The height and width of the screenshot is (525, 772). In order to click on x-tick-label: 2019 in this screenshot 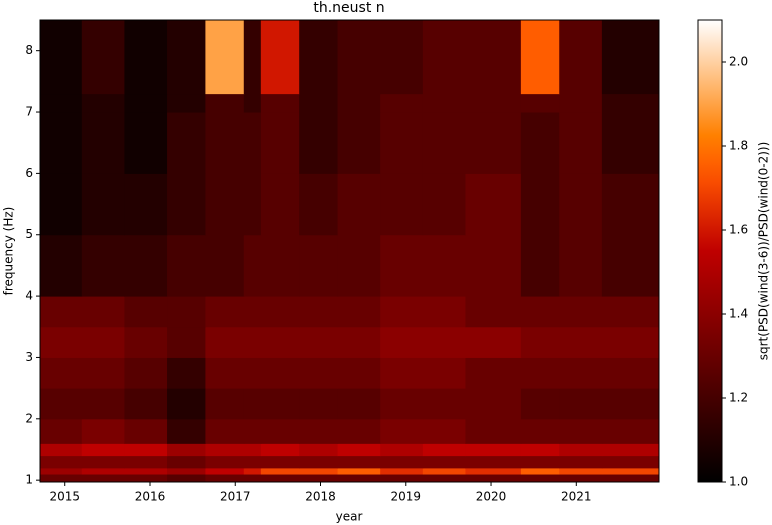, I will do `click(405, 497)`.